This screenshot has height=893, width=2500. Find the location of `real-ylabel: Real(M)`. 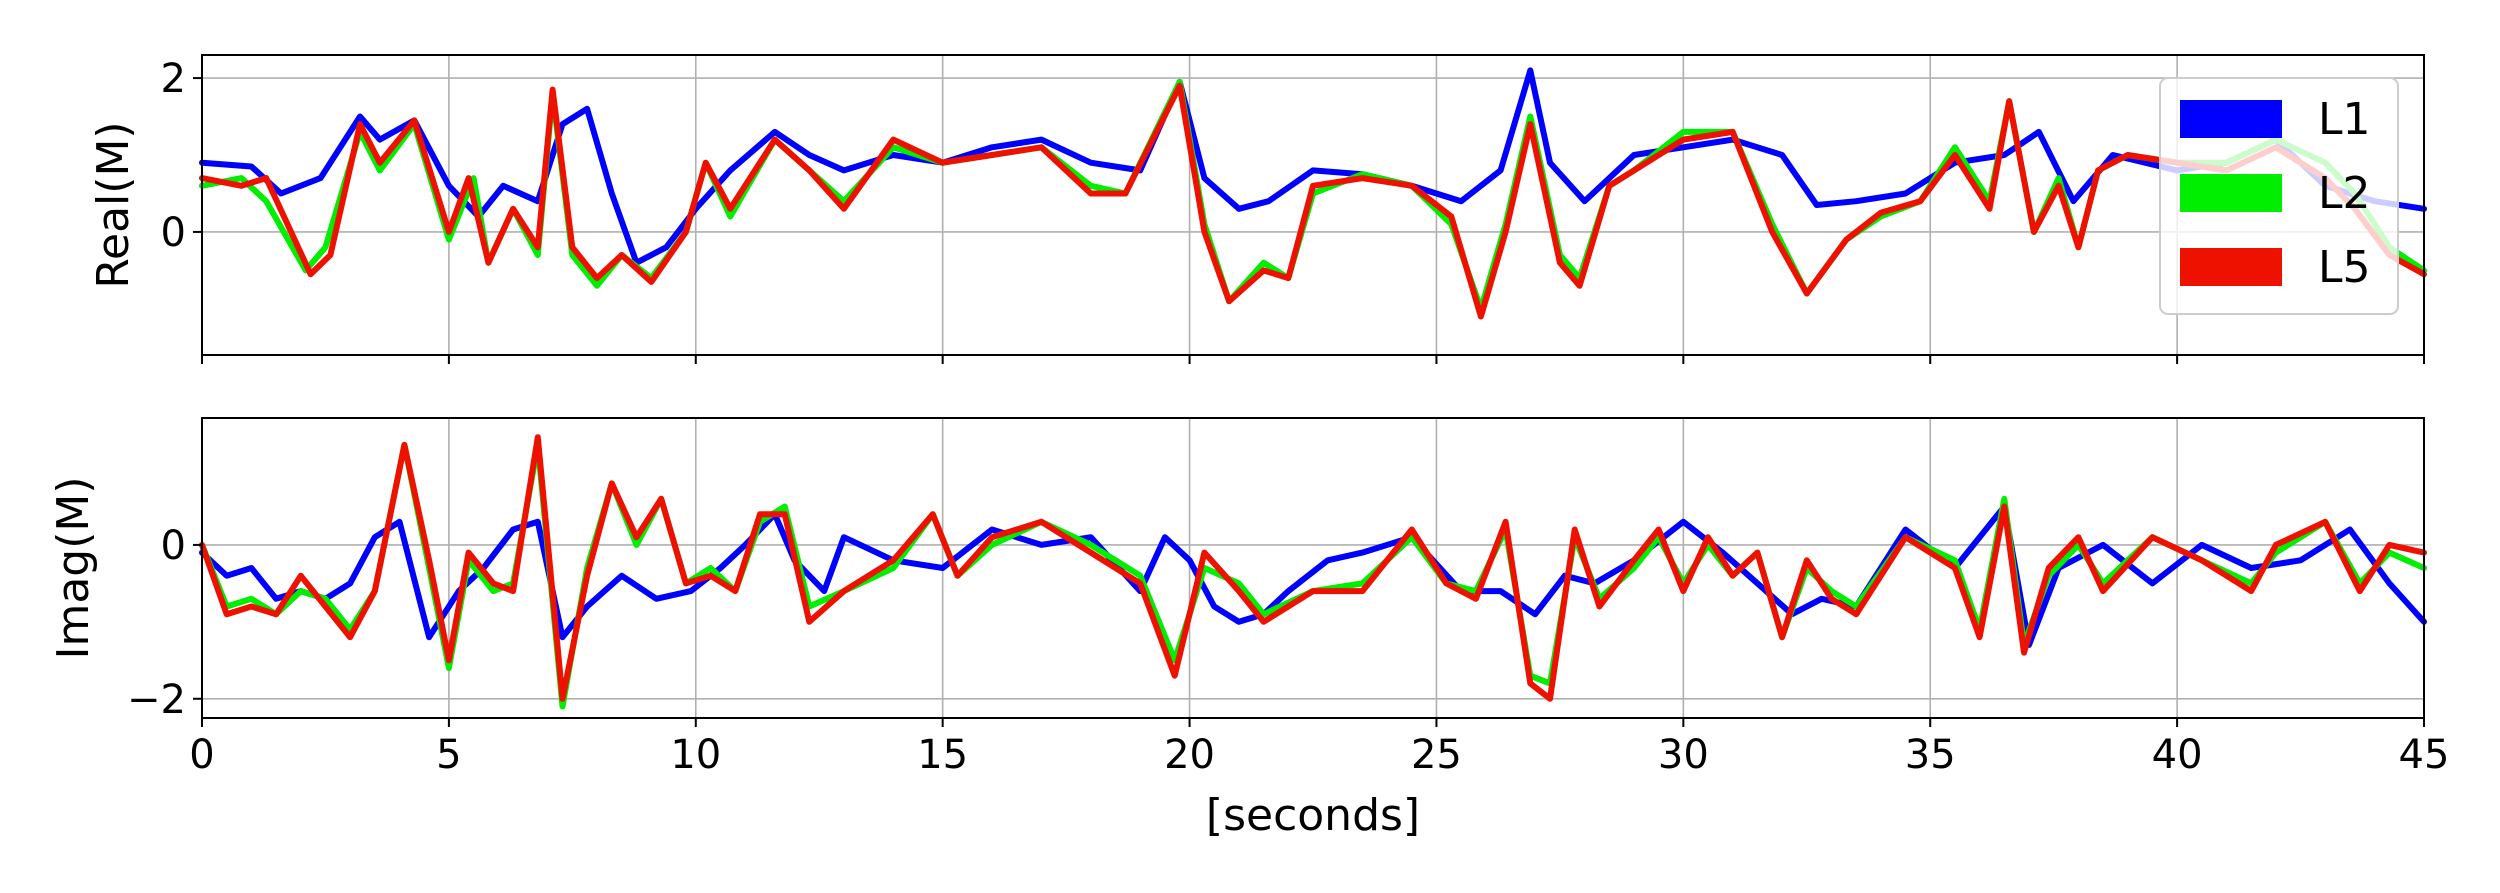

real-ylabel: Real(M) is located at coordinates (113, 204).